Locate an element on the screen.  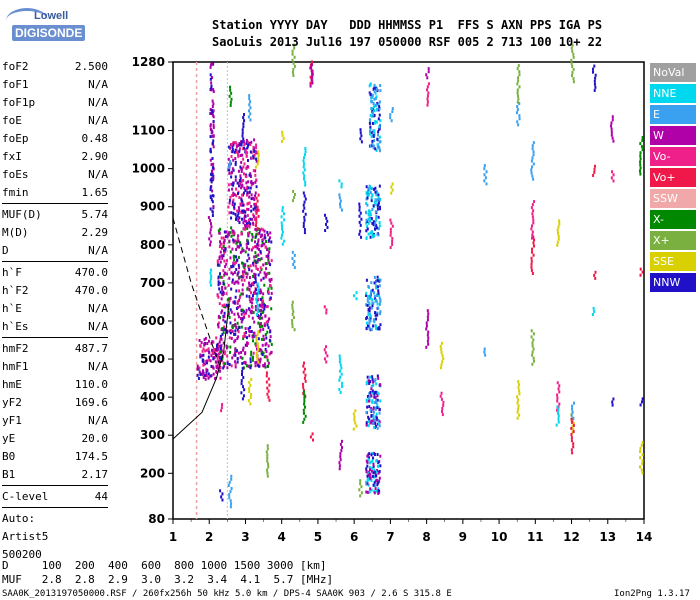
profile-trace is located at coordinates (201, 370).